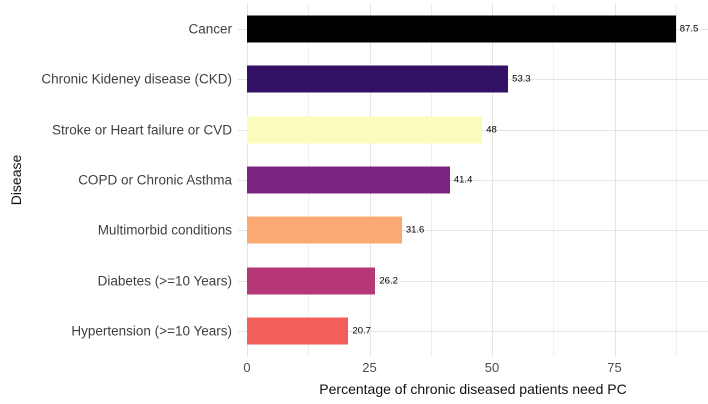  I want to click on bar-value-label: 53.3, so click(521, 79).